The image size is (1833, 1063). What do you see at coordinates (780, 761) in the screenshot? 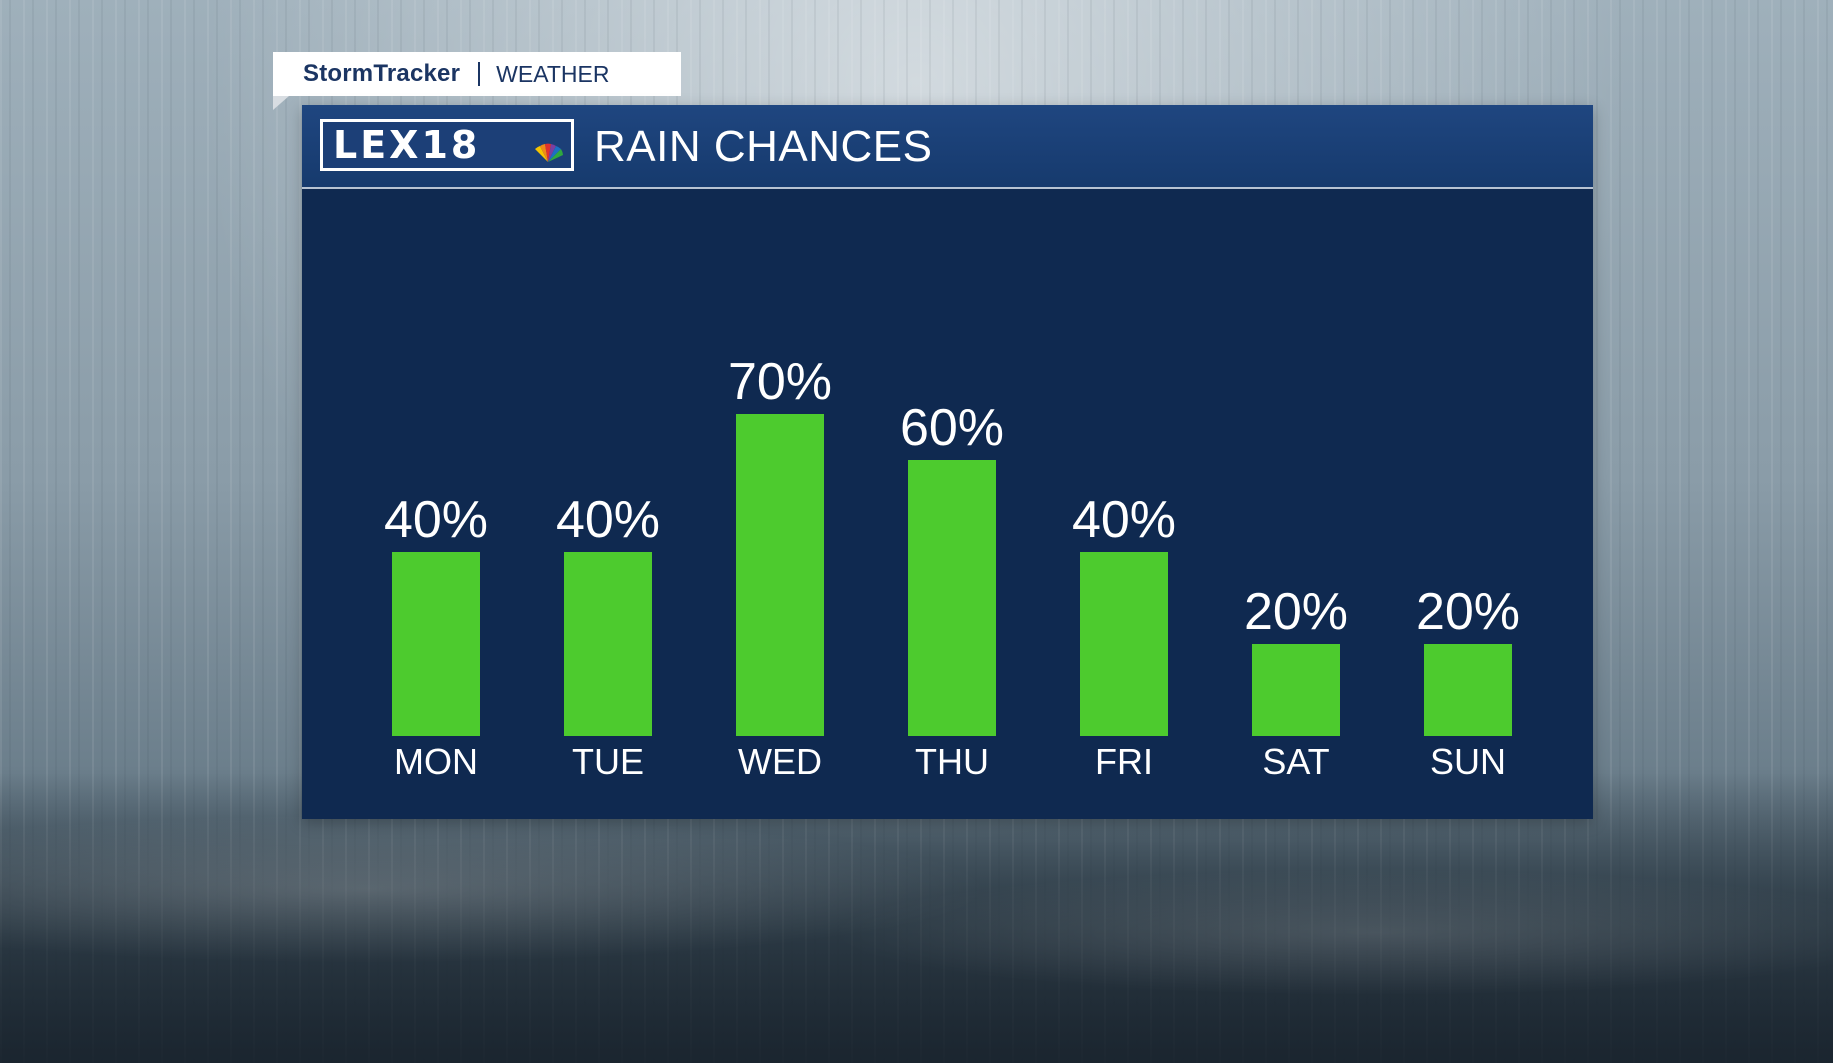
I see `category-label-wed: WED` at bounding box center [780, 761].